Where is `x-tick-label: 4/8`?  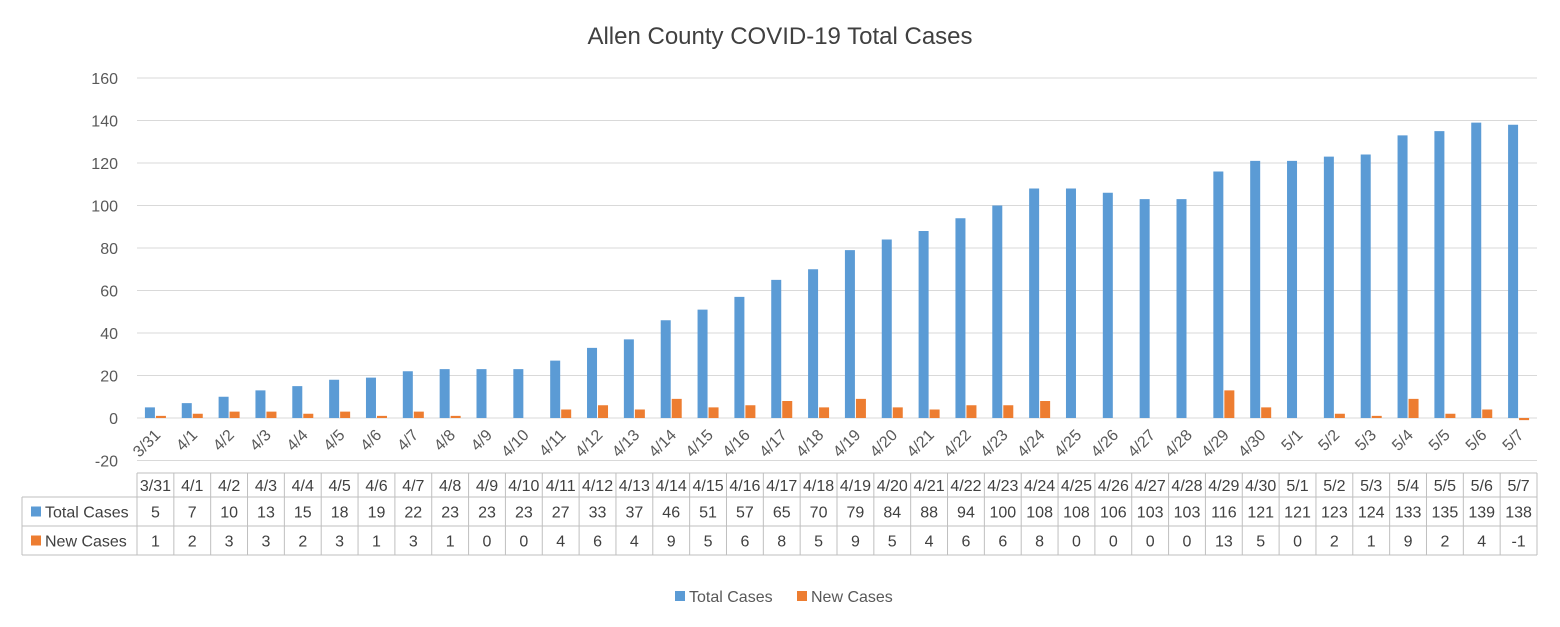
x-tick-label: 4/8 is located at coordinates (445, 441).